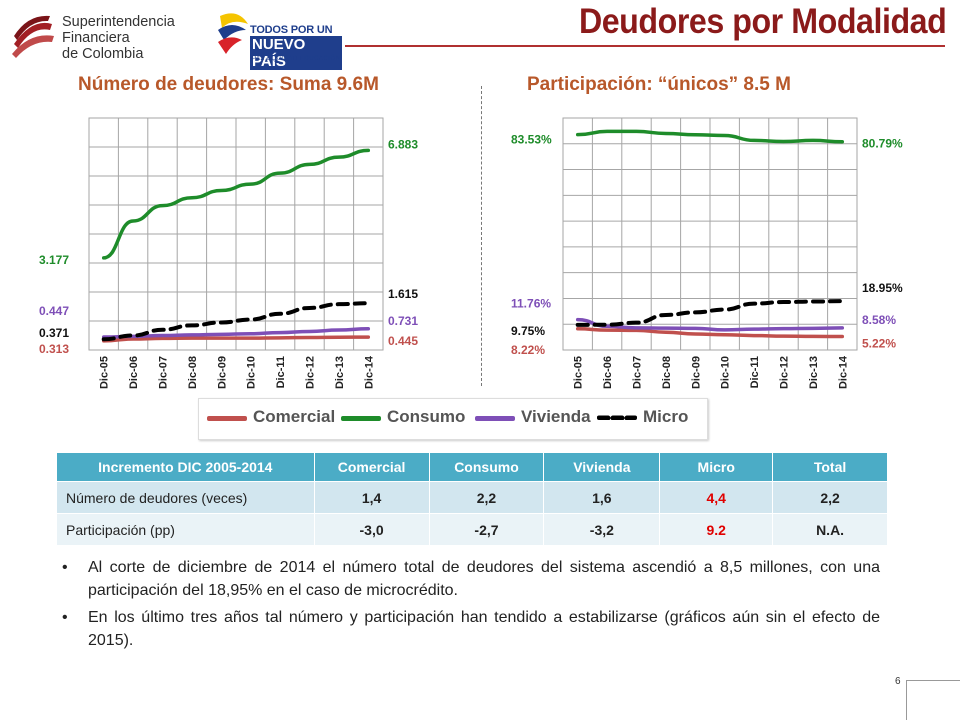  I want to click on table-row-label: Número de deudores (veces), so click(185, 497).